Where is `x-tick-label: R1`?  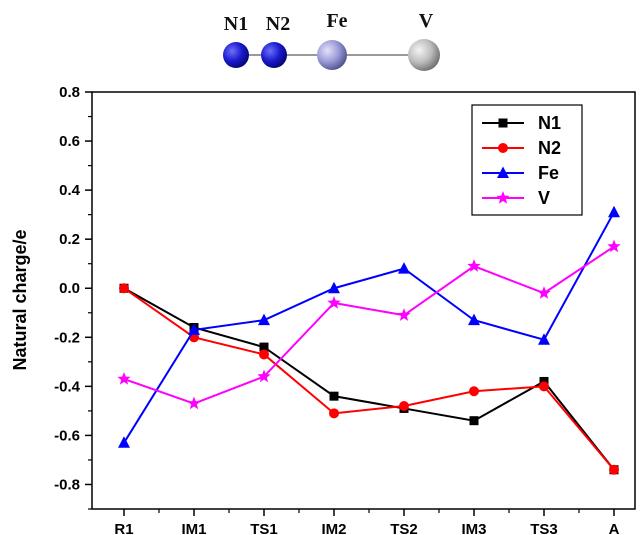
x-tick-label: R1 is located at coordinates (123, 528).